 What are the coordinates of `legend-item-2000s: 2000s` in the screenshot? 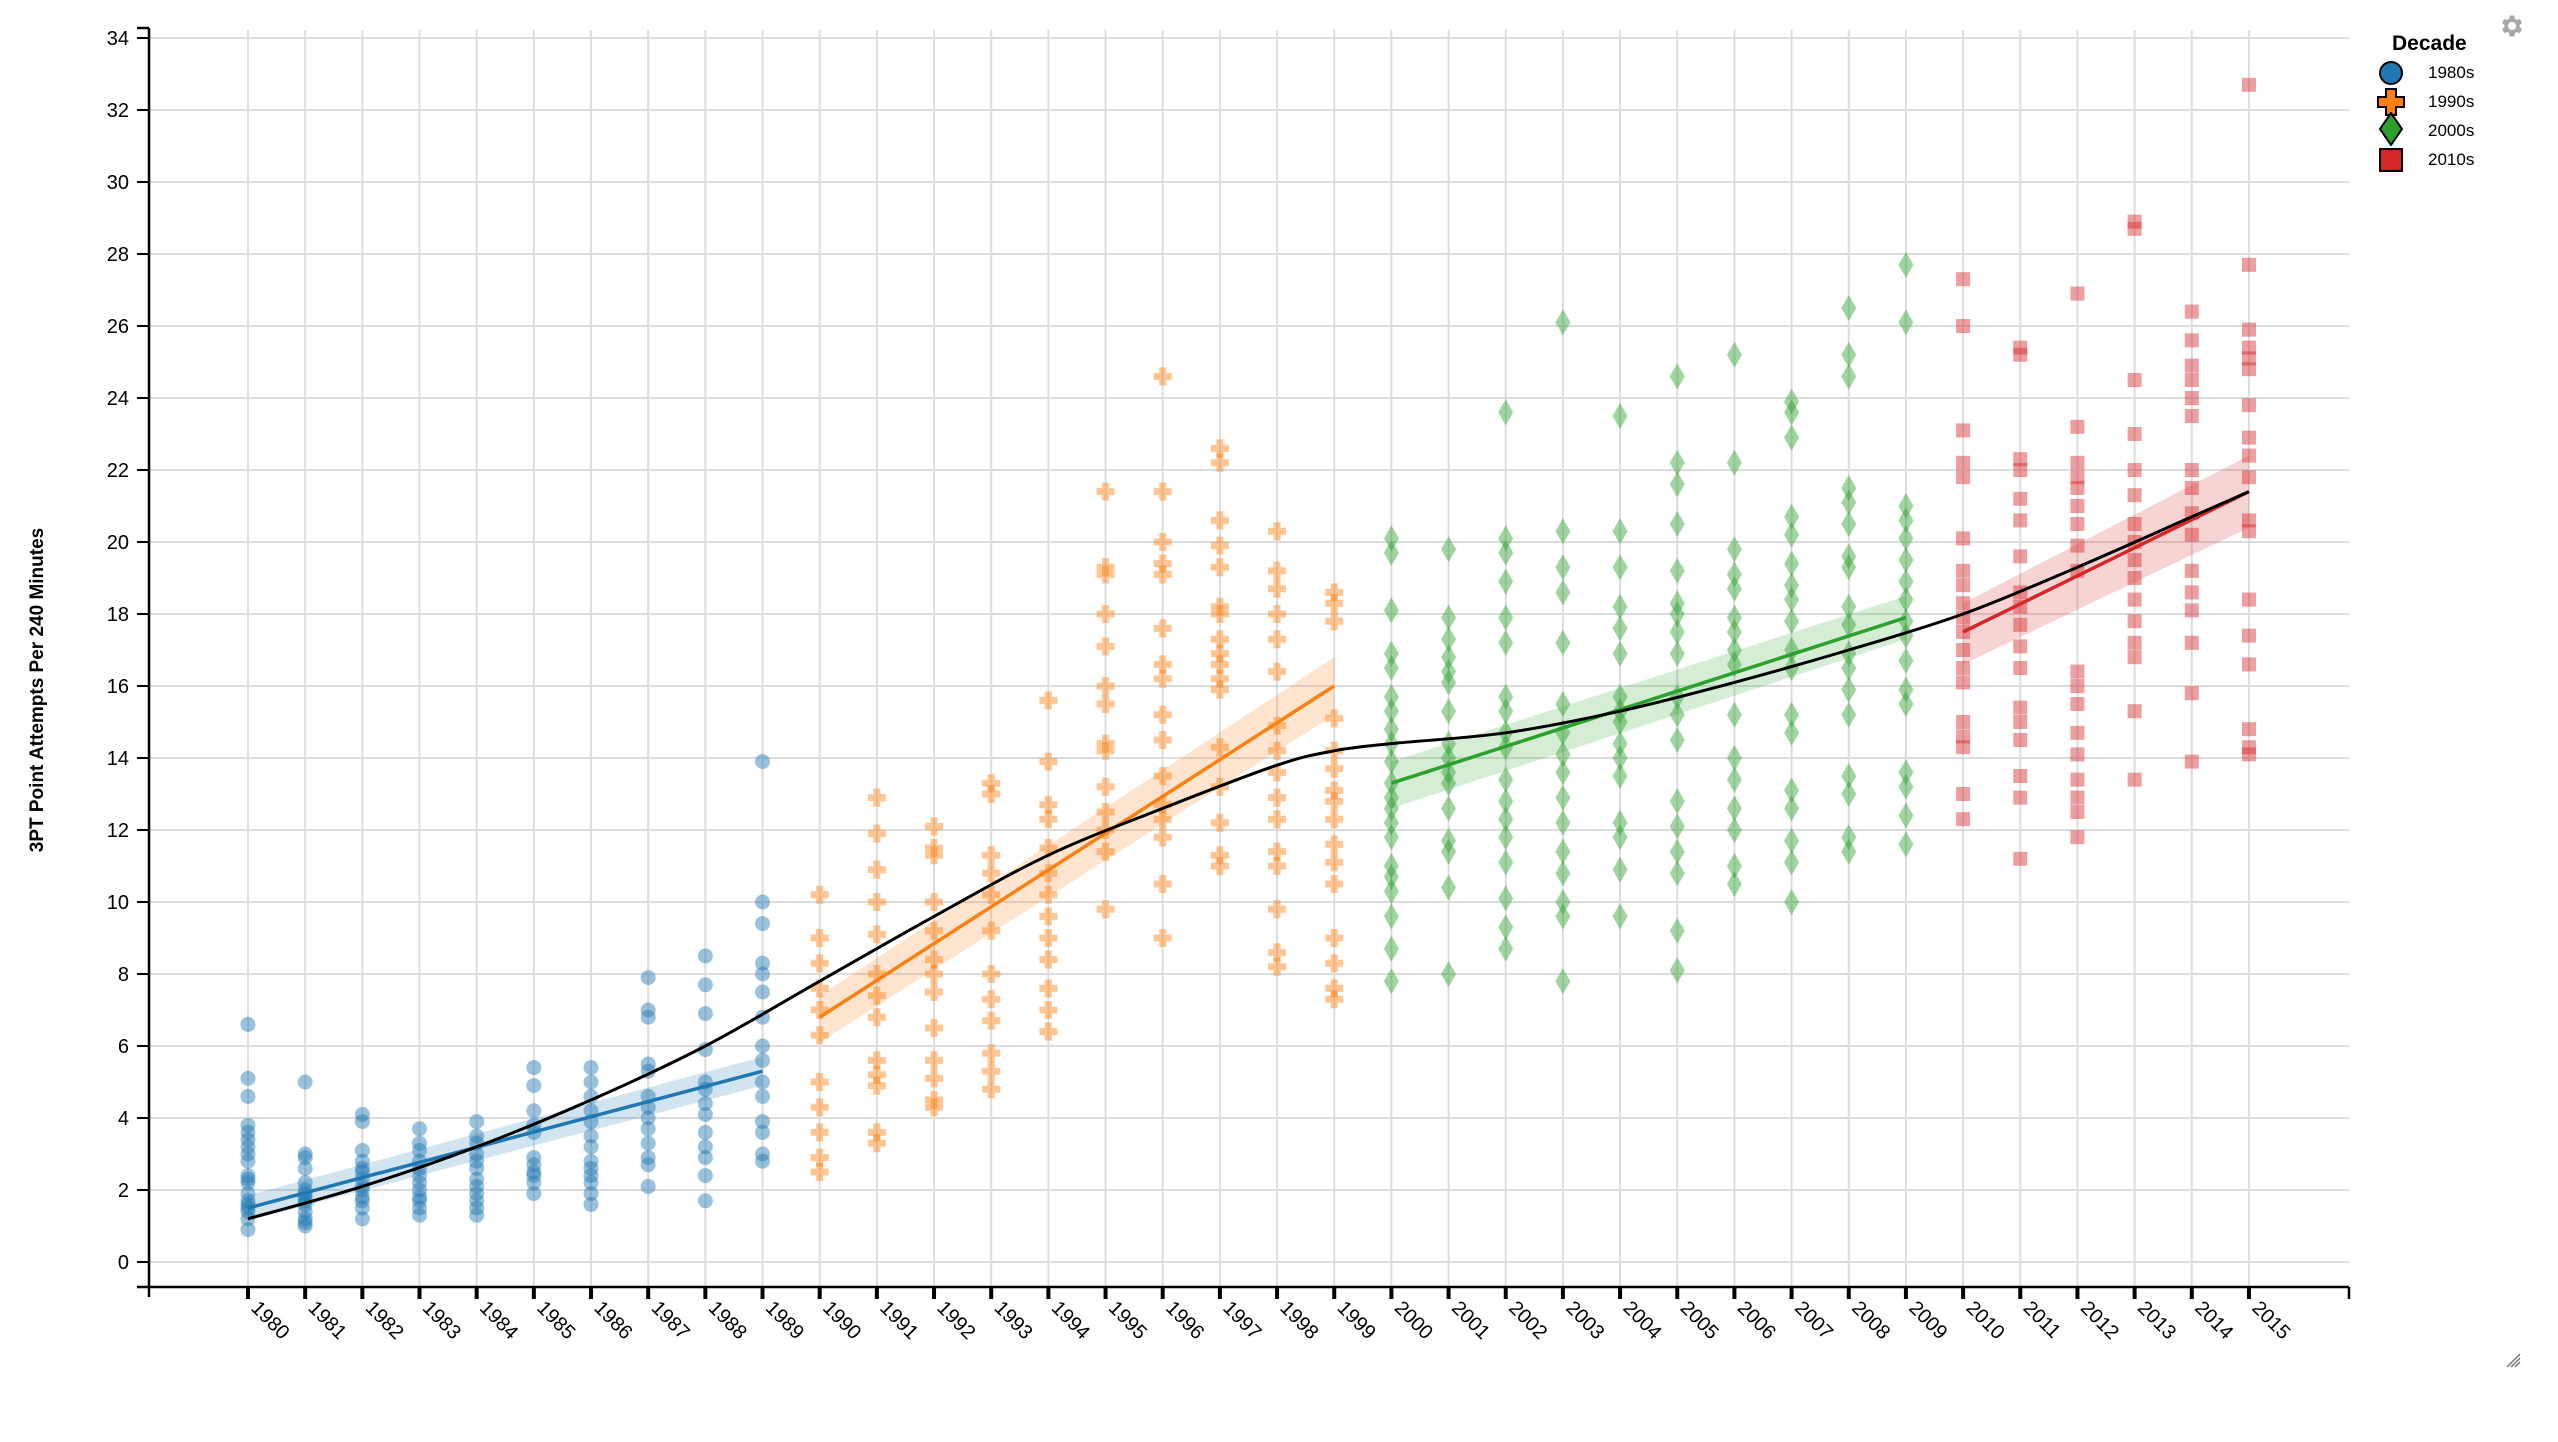 It's located at (2425, 128).